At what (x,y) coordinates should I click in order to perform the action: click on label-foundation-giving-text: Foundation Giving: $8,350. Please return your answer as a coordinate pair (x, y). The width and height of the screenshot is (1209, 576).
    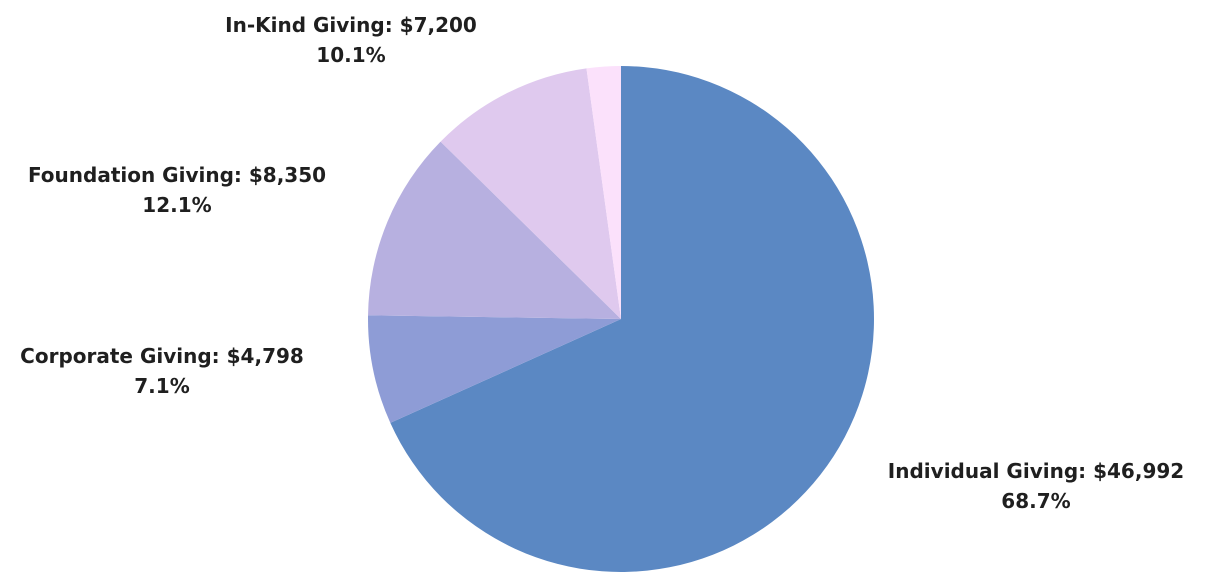
    Looking at the image, I should click on (177, 175).